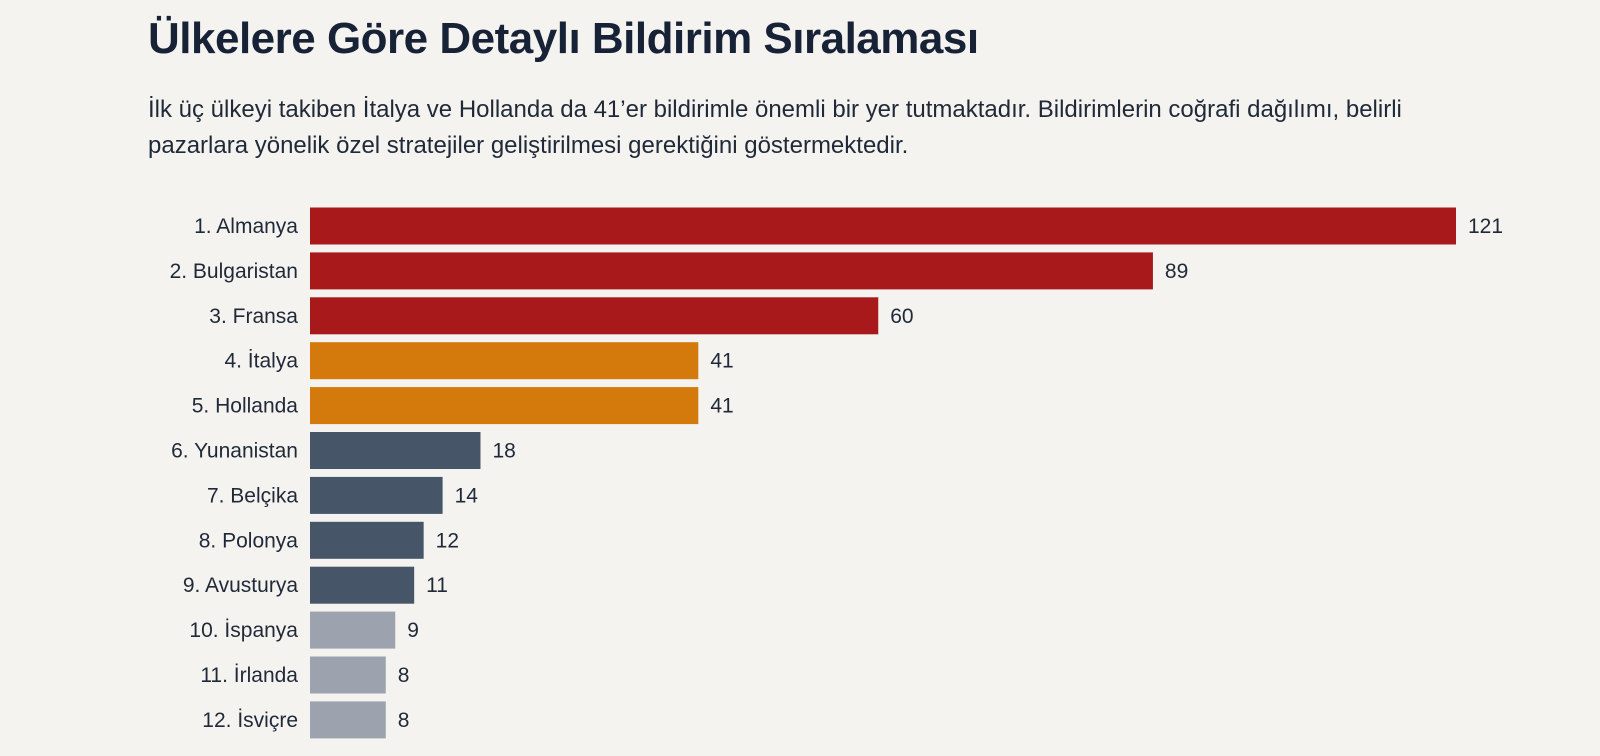  I want to click on value-label: 18, so click(503, 451).